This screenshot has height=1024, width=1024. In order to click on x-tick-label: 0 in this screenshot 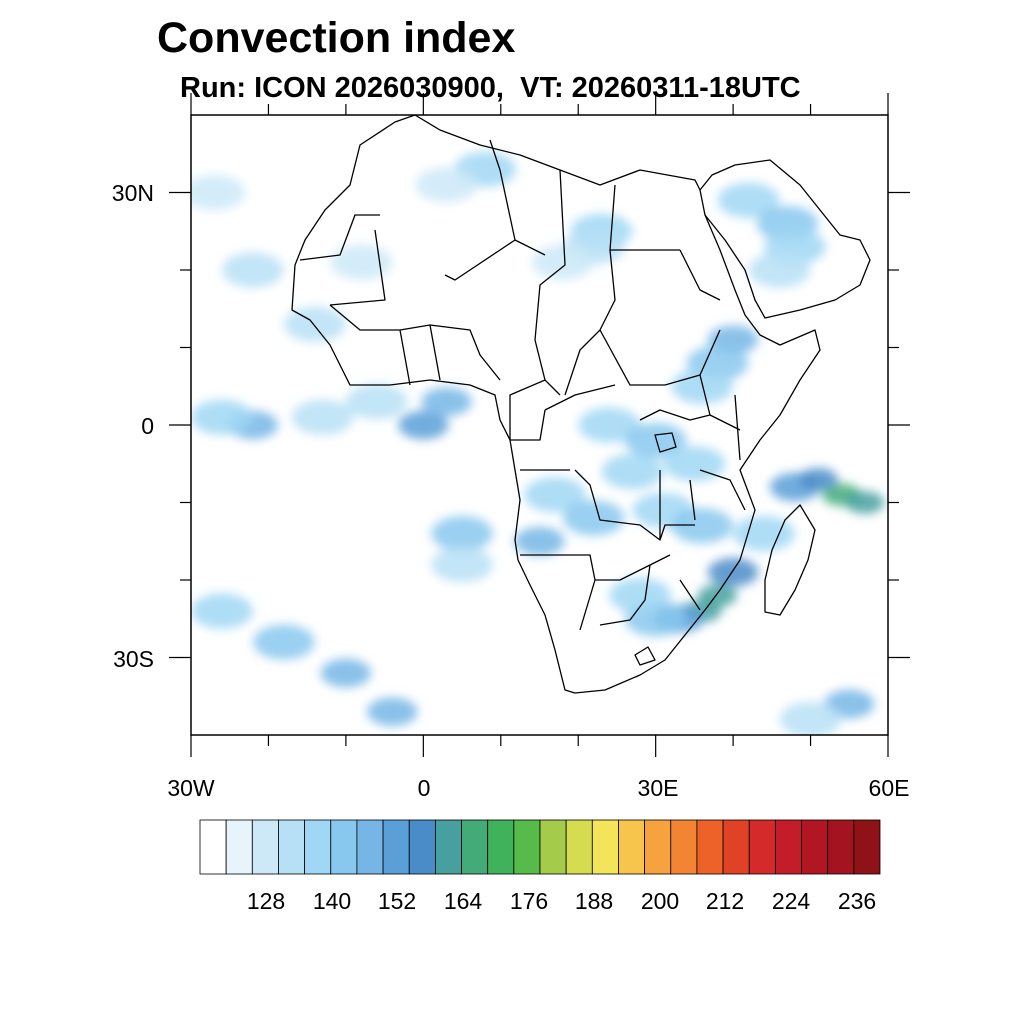, I will do `click(424, 788)`.